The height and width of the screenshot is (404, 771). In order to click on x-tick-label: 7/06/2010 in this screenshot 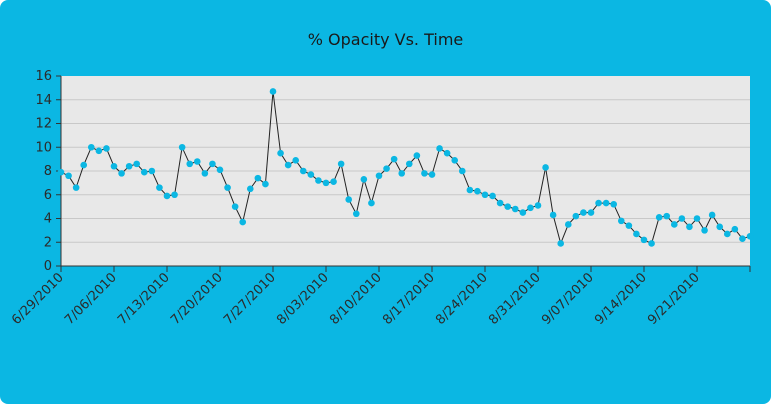, I will do `click(91, 299)`.